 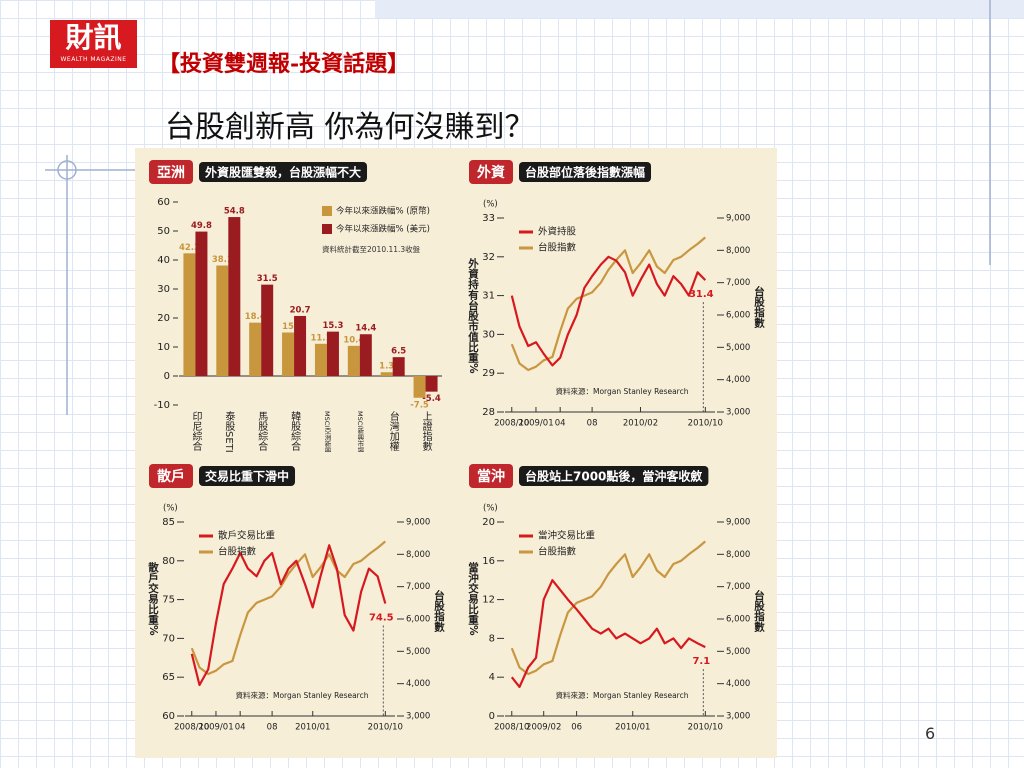 I want to click on y-axis-title: 當沖交易比重%, so click(x=473, y=598).